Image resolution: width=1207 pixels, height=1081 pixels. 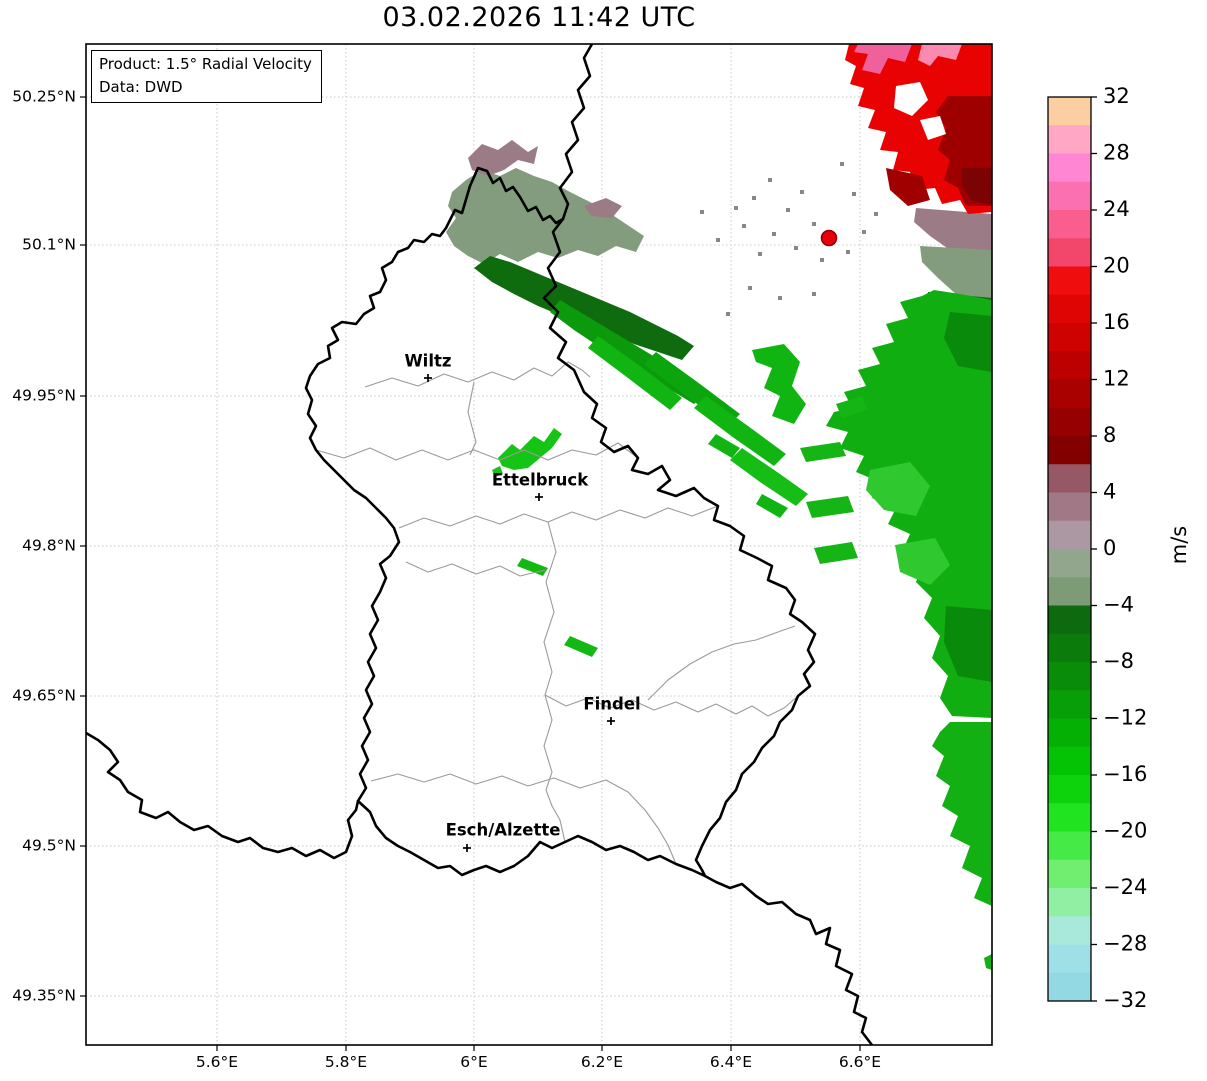 What do you see at coordinates (49, 846) in the screenshot?
I see `y-tick-label: 49.5°N` at bounding box center [49, 846].